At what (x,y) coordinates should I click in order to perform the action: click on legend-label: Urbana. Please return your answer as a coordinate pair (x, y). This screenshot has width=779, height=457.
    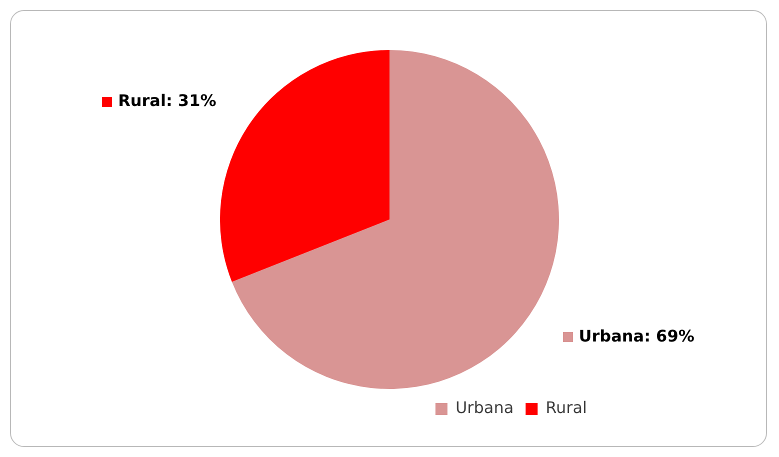
    Looking at the image, I should click on (484, 408).